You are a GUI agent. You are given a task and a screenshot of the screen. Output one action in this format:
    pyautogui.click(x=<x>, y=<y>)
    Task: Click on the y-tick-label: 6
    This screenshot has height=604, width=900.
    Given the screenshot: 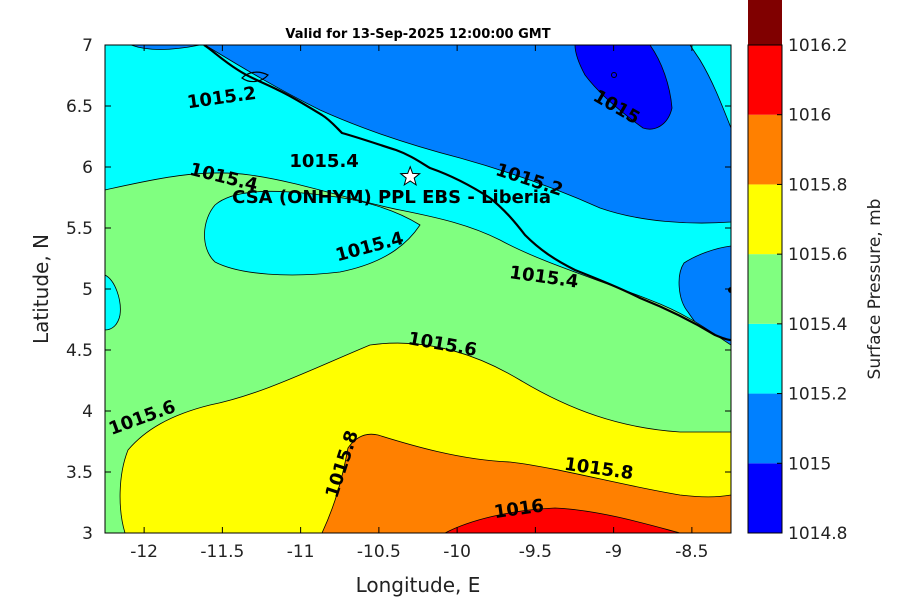 What is the action you would take?
    pyautogui.click(x=87, y=168)
    